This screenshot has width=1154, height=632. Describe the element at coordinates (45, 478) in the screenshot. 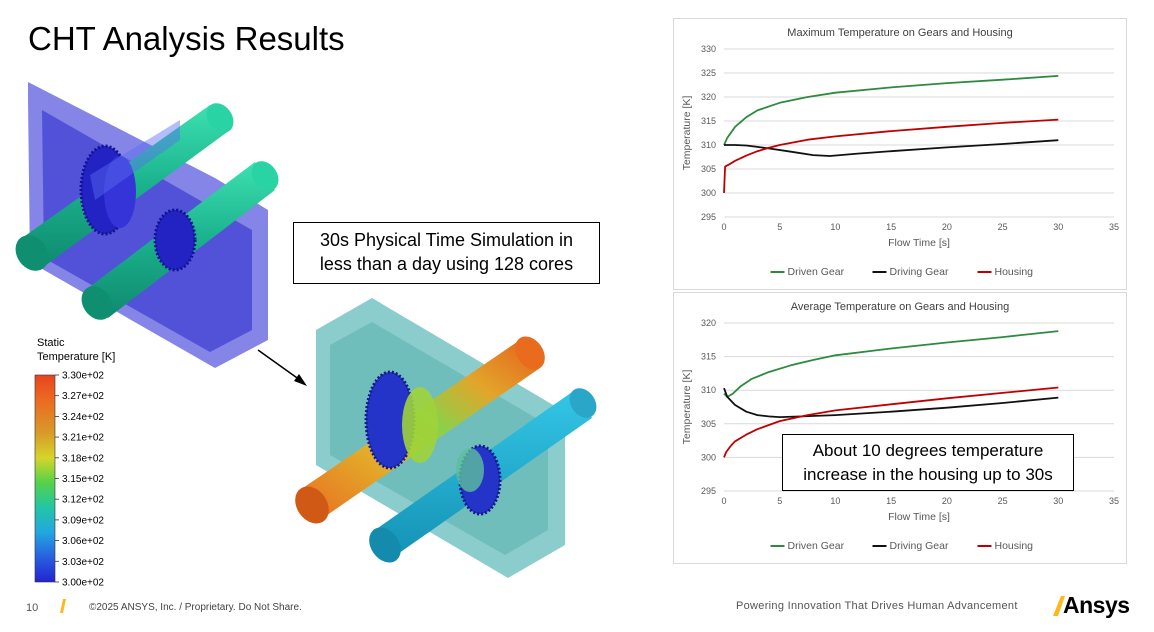

I see `colorbar-gradient` at that location.